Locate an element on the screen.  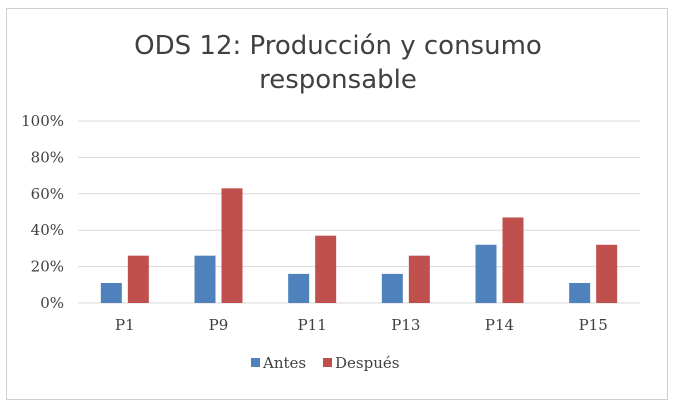
bar-antes-p1 is located at coordinates (111, 292).